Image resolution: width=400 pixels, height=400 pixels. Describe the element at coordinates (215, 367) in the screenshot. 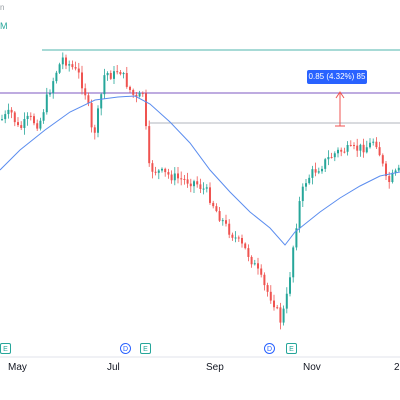

I see `x-axis-label-sep: Sep` at that location.